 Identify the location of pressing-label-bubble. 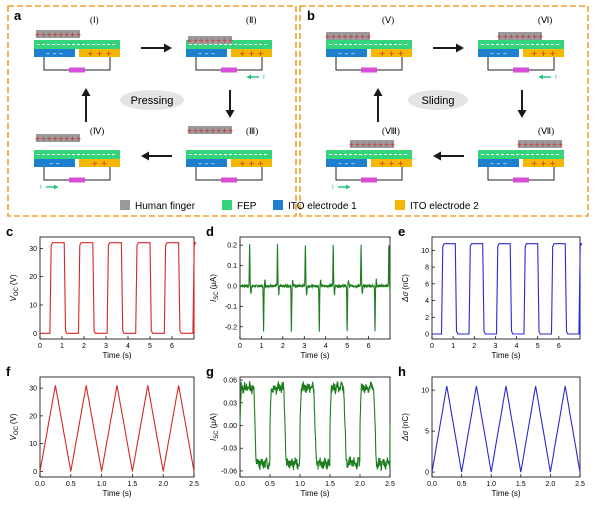
(152, 100).